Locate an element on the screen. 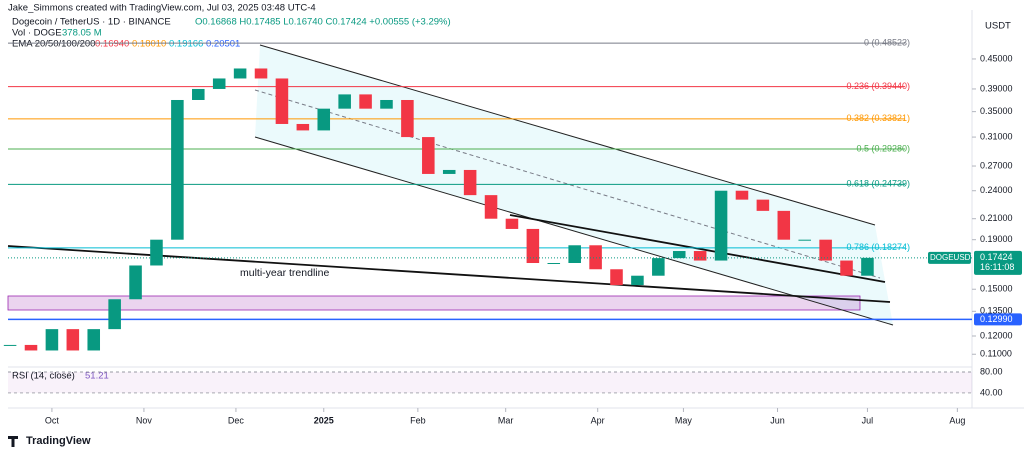  y-tick-label: 0.15000 is located at coordinates (996, 289).